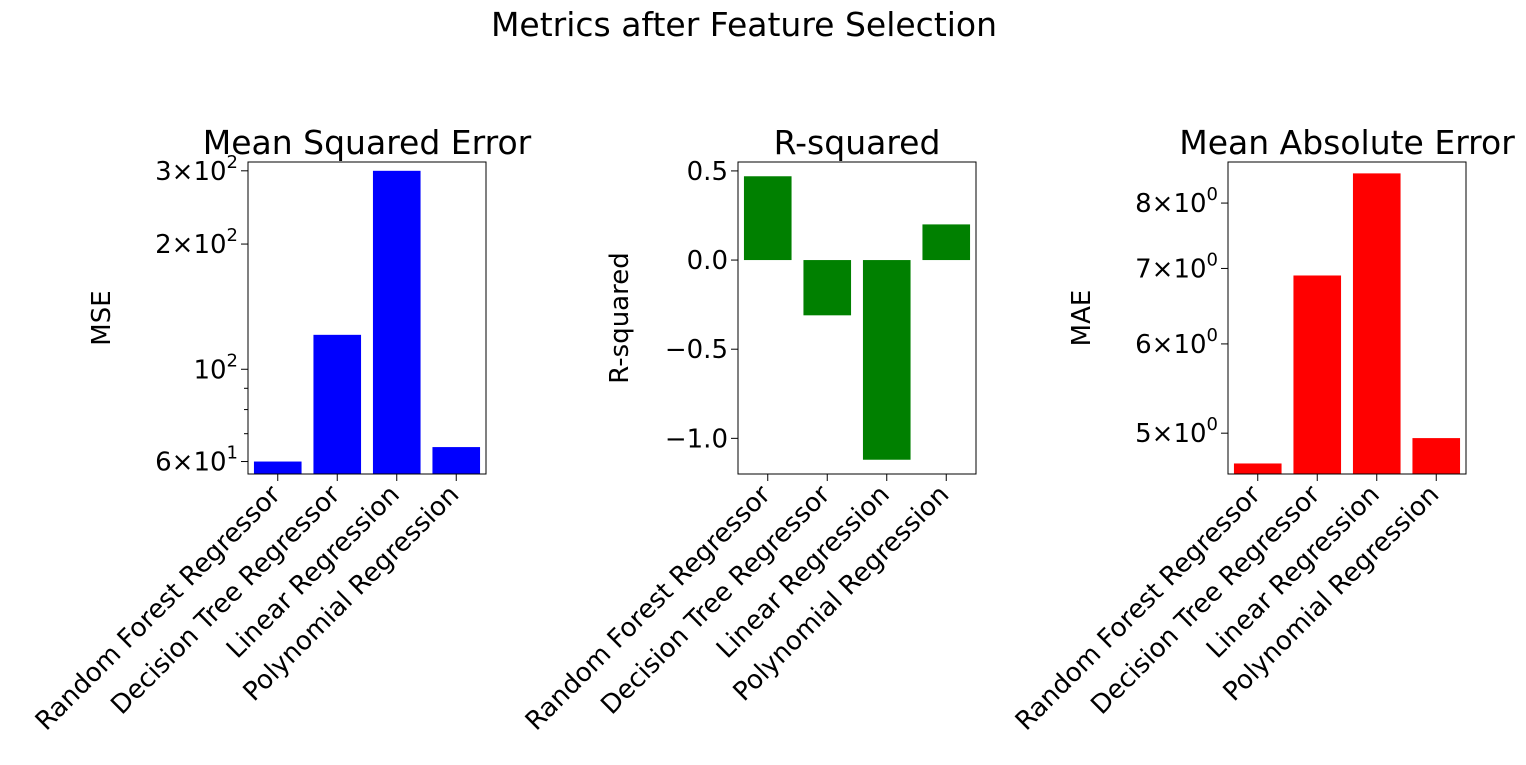 This screenshot has width=1526, height=765. I want to click on y-tick-label: 6×10¹, so click(196, 460).